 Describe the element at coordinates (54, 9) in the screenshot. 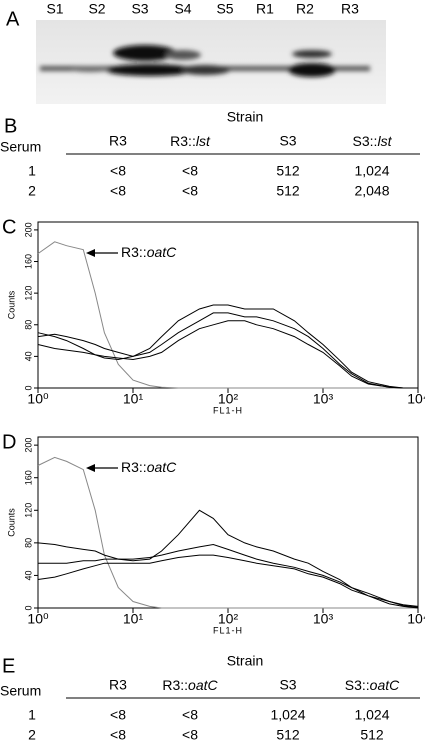

I see `lane-label: S1` at that location.